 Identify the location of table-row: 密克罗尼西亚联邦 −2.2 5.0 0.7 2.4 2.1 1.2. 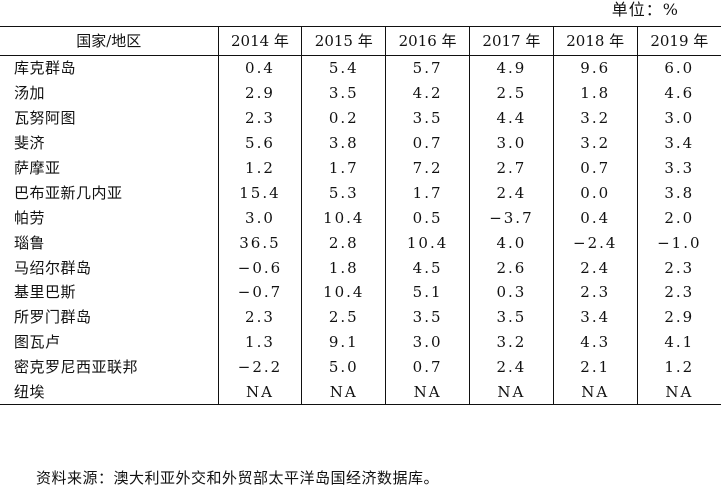
(360, 367).